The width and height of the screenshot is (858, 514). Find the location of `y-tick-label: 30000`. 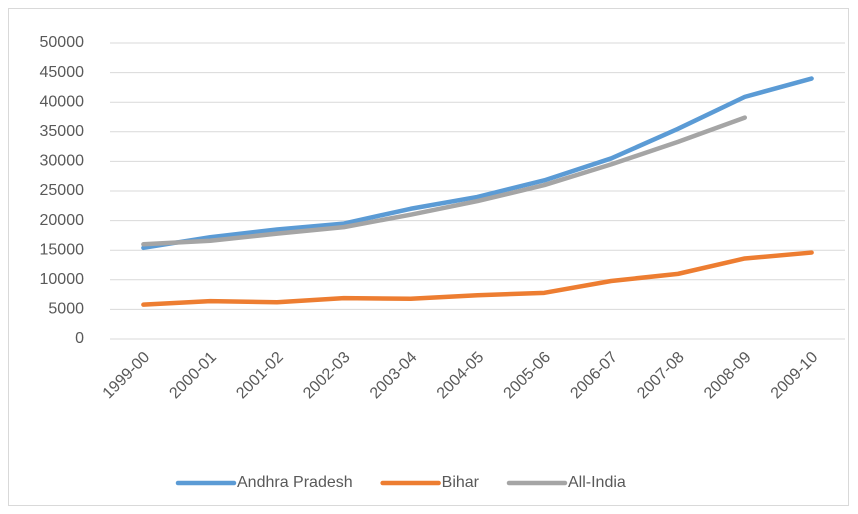

y-tick-label: 30000 is located at coordinates (62, 161).